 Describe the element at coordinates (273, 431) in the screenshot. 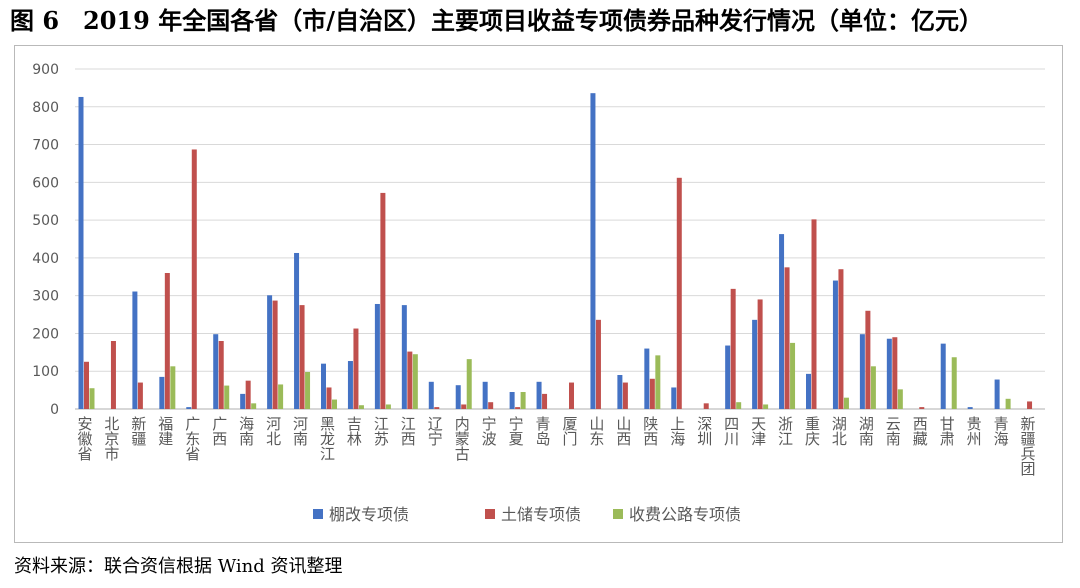

I see `x-tick-label: 河北` at that location.